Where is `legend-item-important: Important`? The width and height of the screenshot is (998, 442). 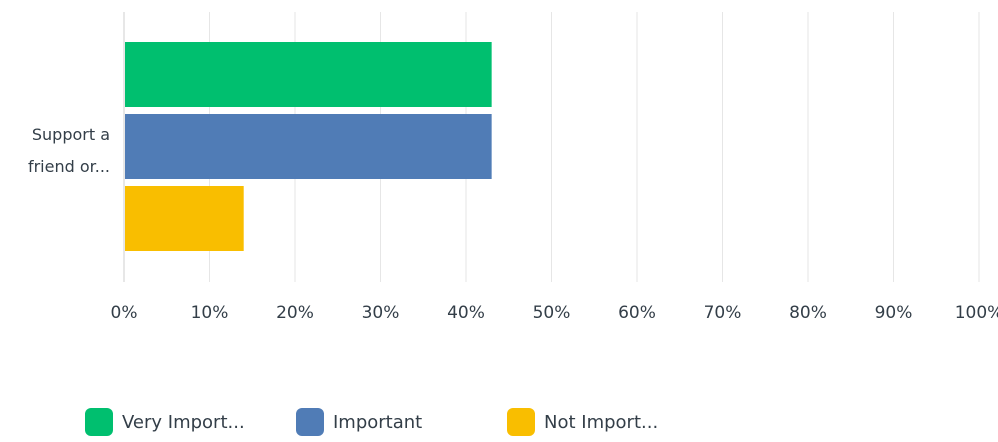 legend-item-important: Important is located at coordinates (359, 422).